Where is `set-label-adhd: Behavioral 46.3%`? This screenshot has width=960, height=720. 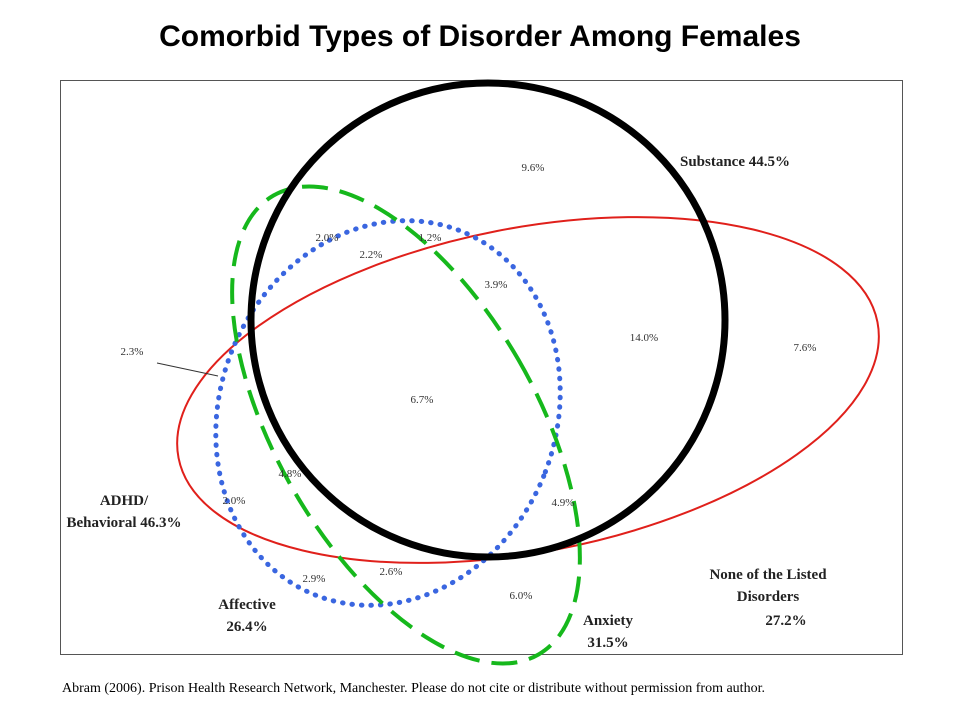 set-label-adhd: Behavioral 46.3% is located at coordinates (124, 523).